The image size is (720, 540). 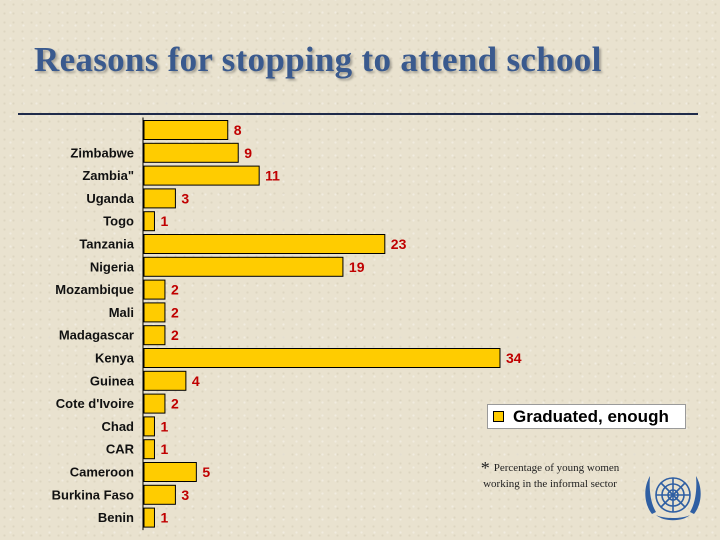 What do you see at coordinates (185, 198) in the screenshot?
I see `value-label-uganda: 3` at bounding box center [185, 198].